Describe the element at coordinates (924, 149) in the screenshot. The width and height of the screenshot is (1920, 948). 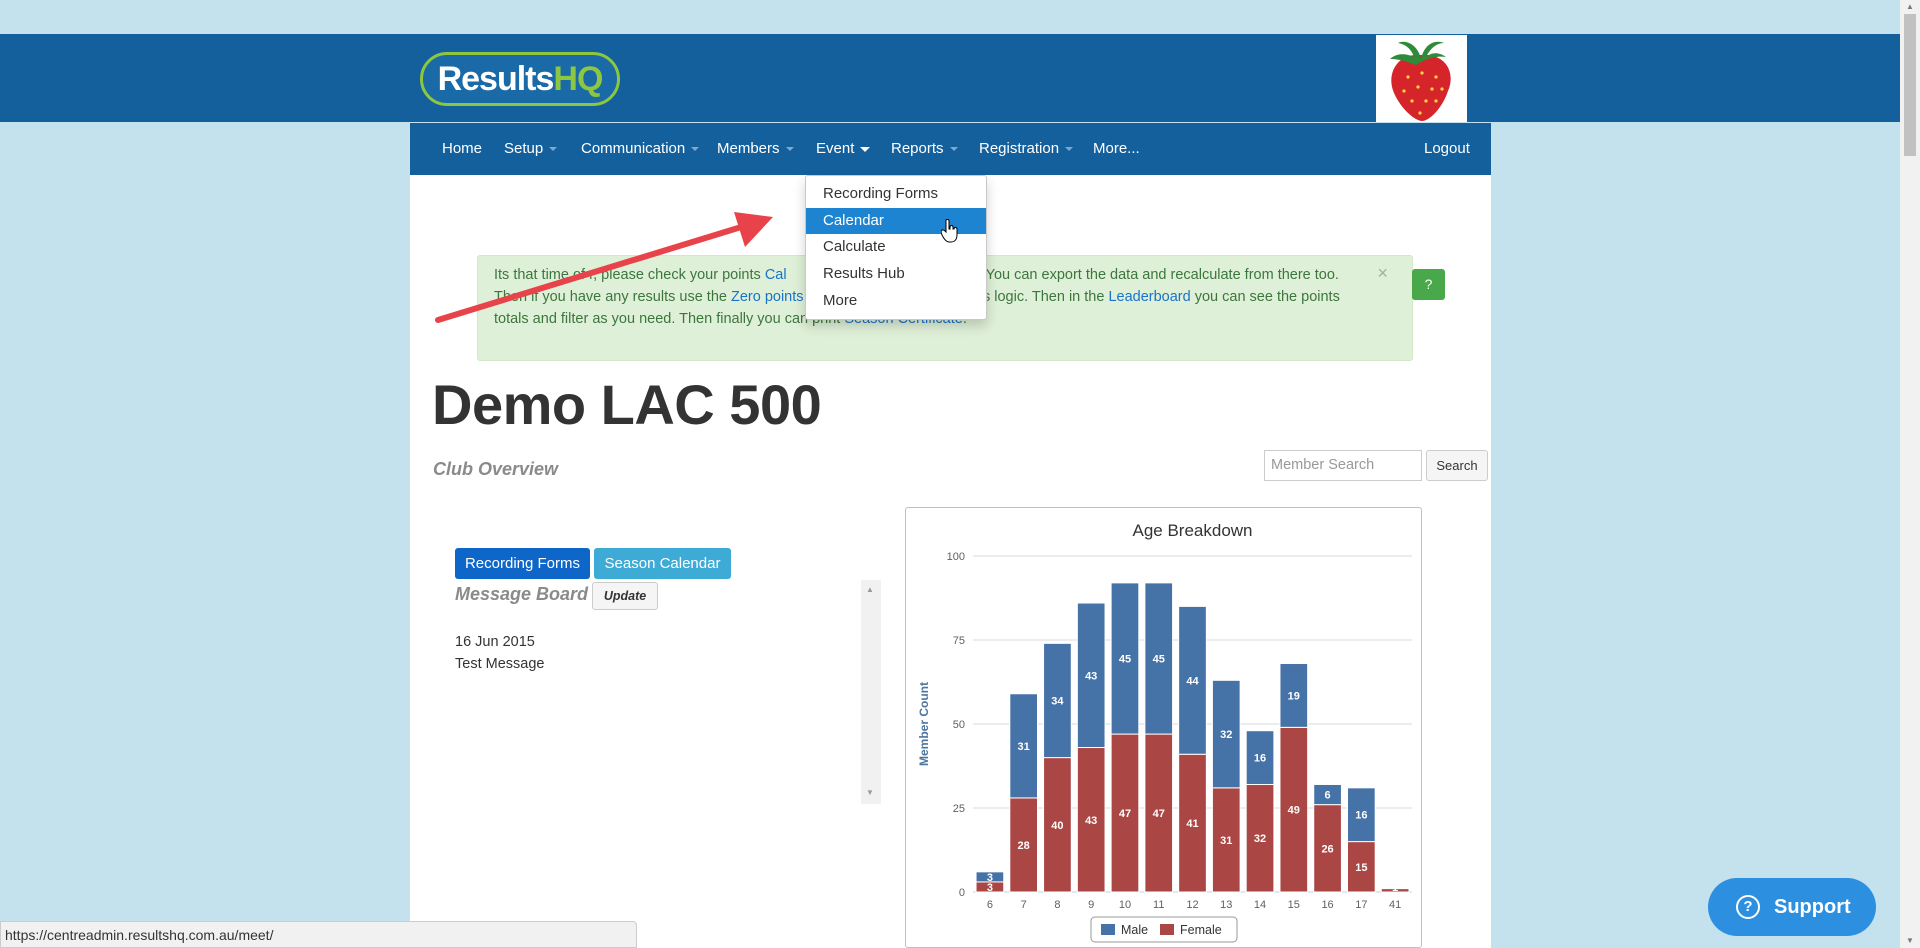
I see `nav-reports: Reports` at that location.